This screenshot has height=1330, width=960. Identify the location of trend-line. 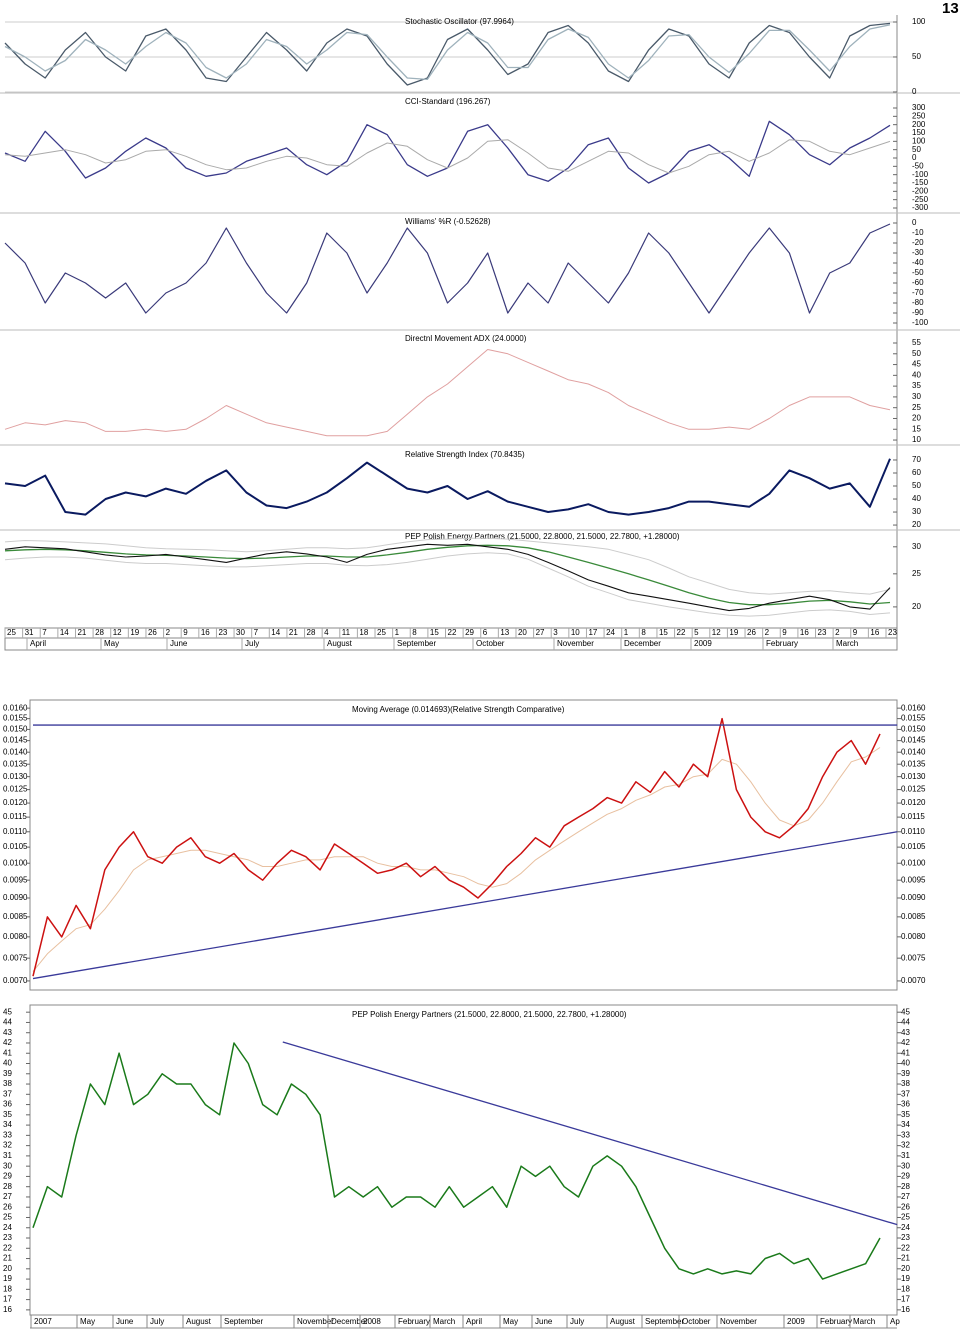
(465, 905).